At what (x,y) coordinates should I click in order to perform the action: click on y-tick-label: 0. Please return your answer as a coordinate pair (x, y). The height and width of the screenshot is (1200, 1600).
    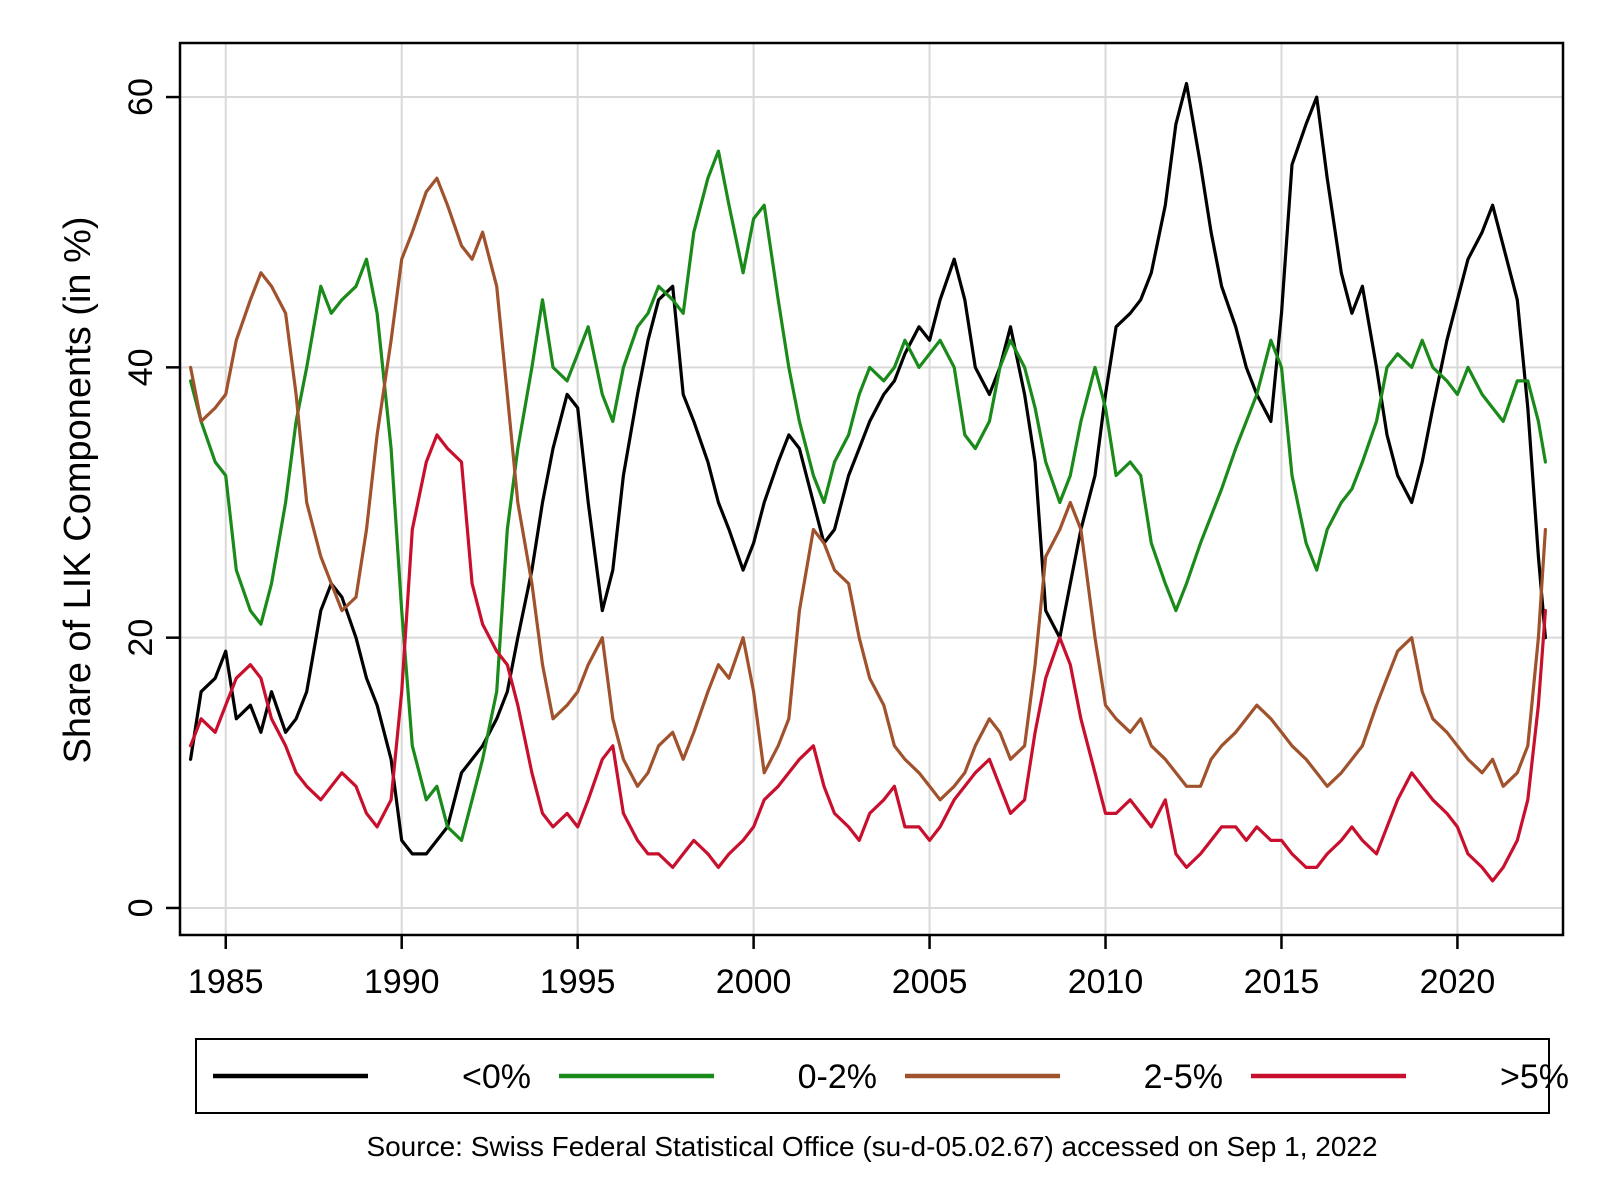
    Looking at the image, I should click on (141, 908).